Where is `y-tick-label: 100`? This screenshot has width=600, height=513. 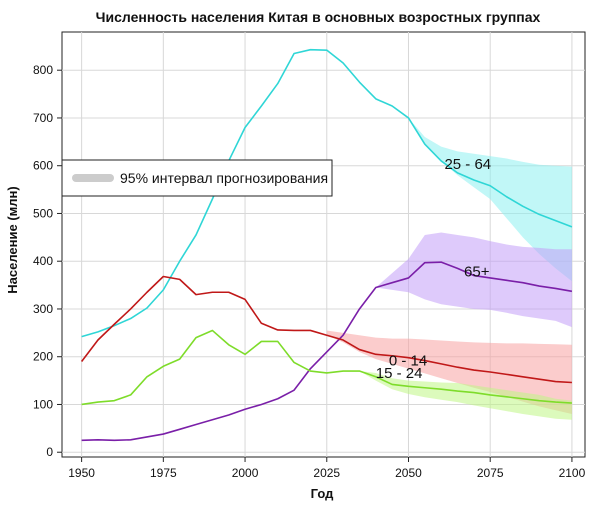 y-tick-label: 100 is located at coordinates (43, 404).